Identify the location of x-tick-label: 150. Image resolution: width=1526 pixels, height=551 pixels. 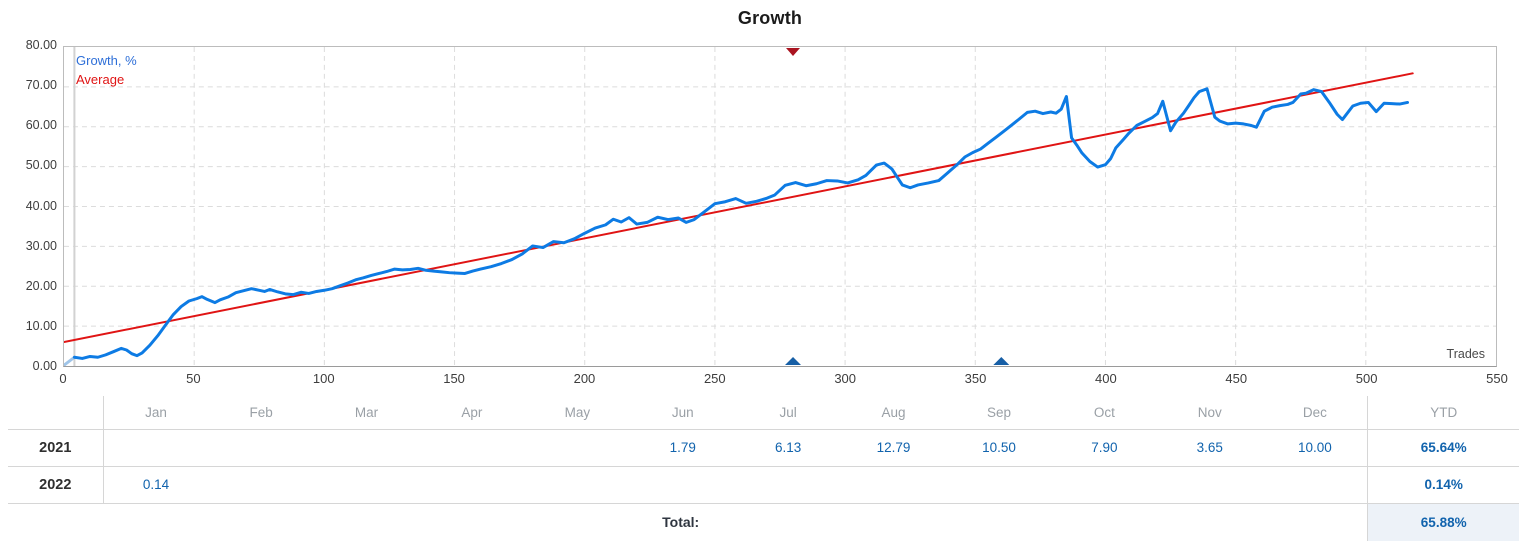
(454, 378).